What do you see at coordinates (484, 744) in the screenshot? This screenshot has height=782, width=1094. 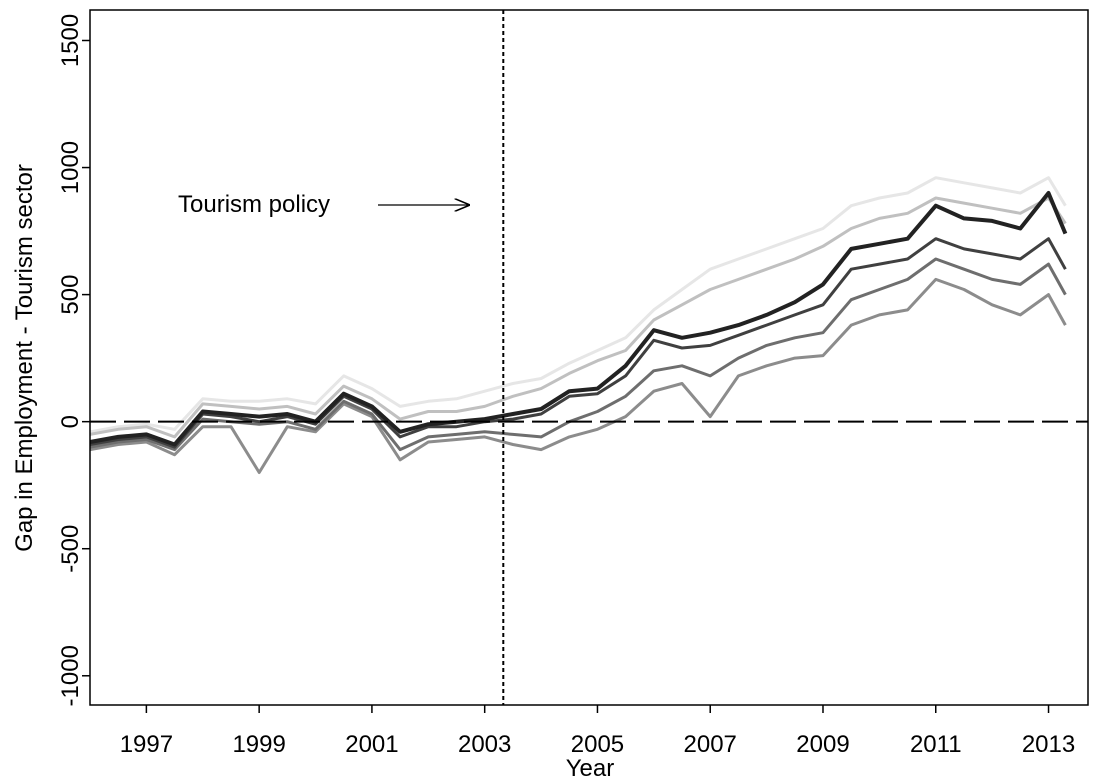 I see `x-tick-label: 2003` at bounding box center [484, 744].